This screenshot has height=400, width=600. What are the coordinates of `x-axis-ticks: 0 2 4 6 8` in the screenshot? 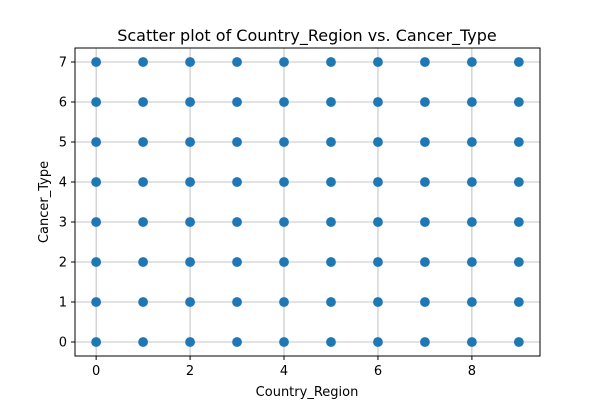 It's located at (284, 367).